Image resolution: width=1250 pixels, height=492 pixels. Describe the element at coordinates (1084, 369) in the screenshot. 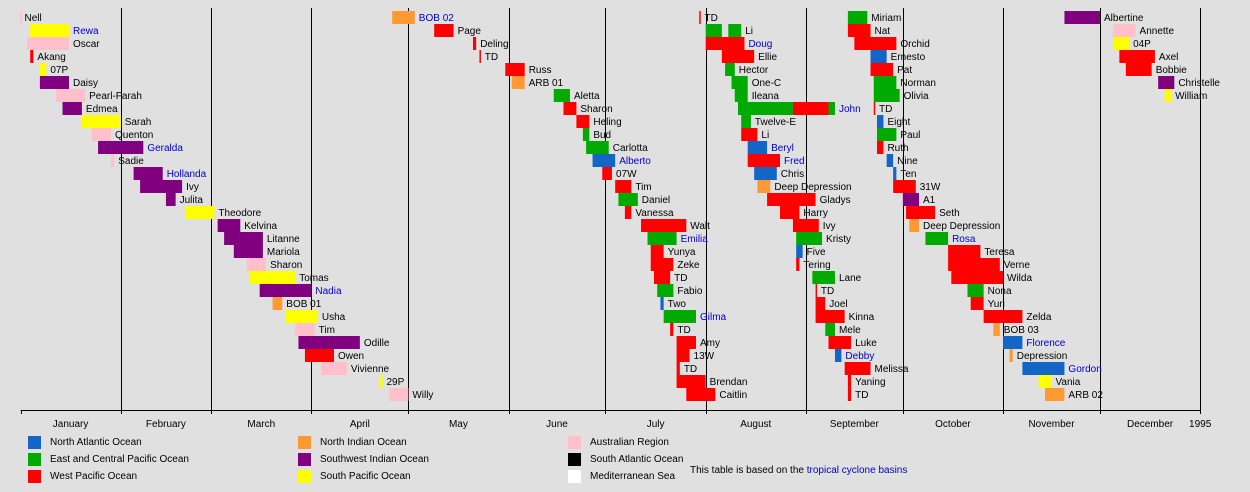

I see `storm-label: Gordon` at that location.